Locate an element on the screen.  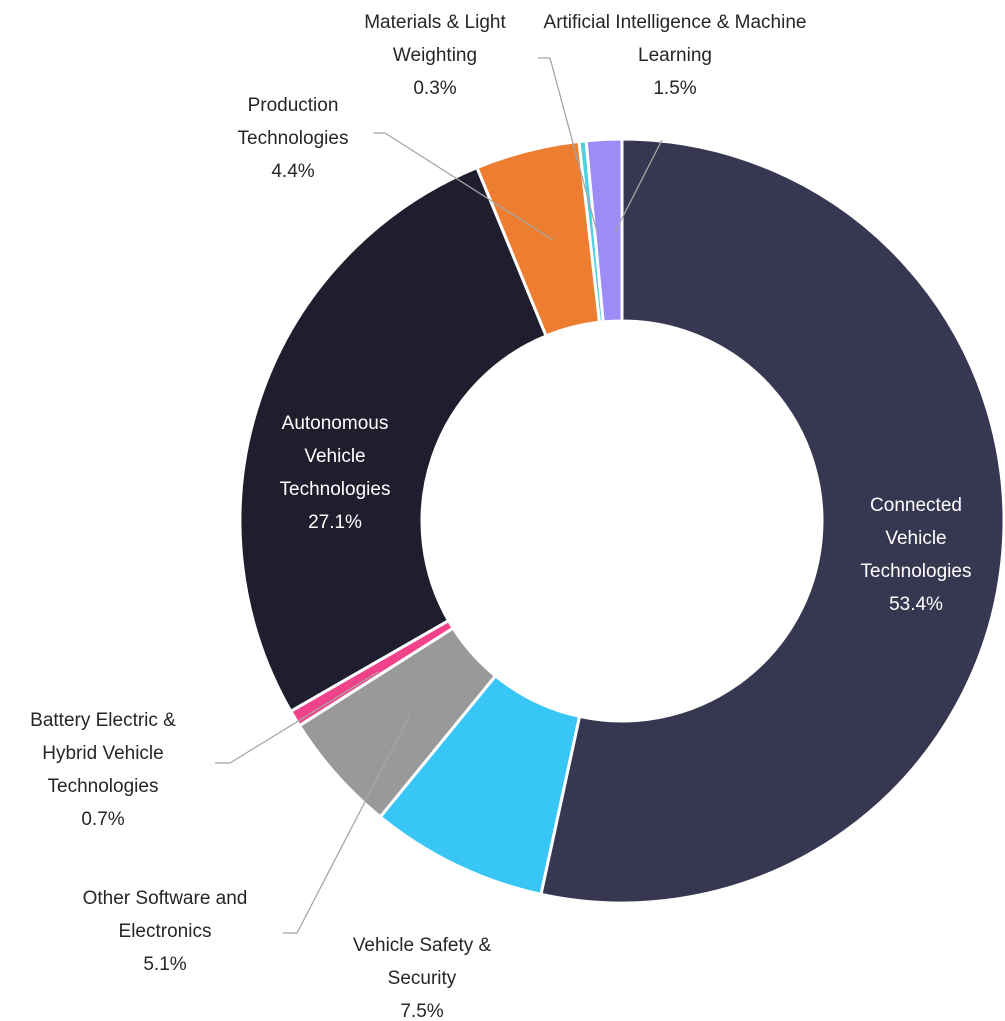
slice-label: Other Software and Electronics 5.1% is located at coordinates (165, 931).